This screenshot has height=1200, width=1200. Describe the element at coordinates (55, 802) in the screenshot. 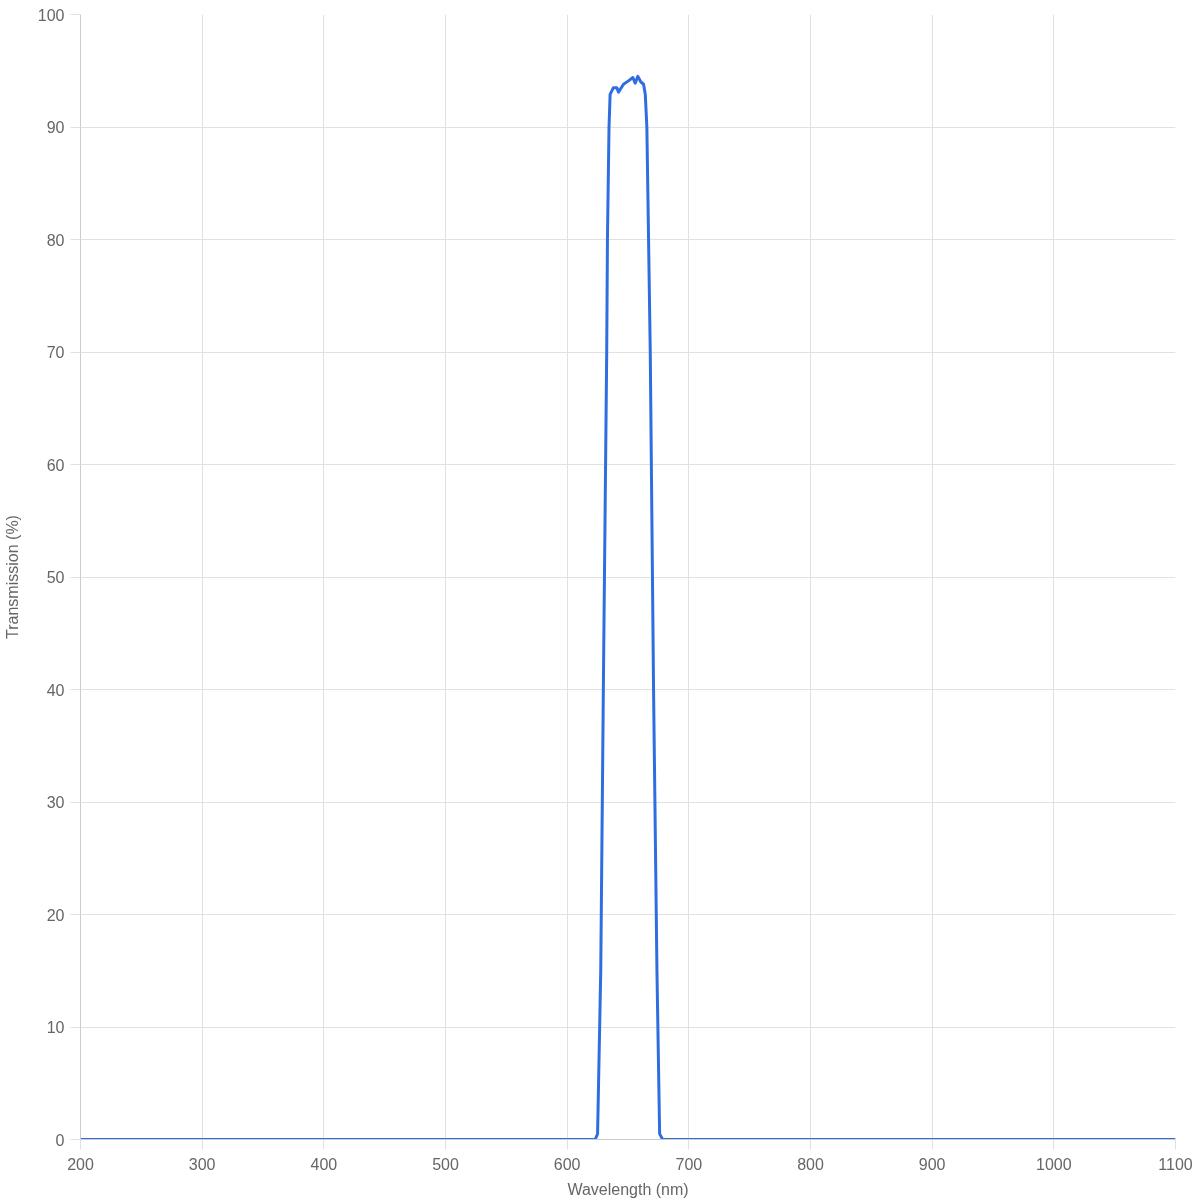

I see `y-tick-label: 30` at that location.